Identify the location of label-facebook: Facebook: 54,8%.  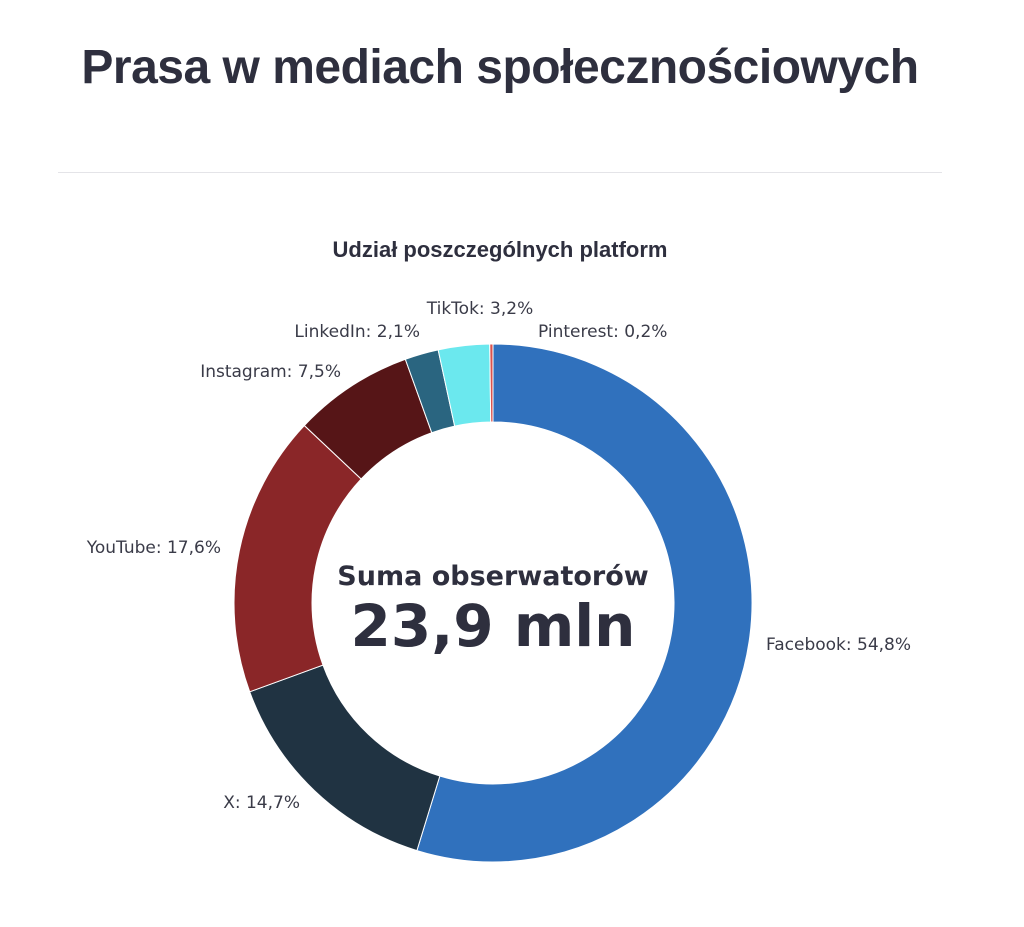
(838, 645).